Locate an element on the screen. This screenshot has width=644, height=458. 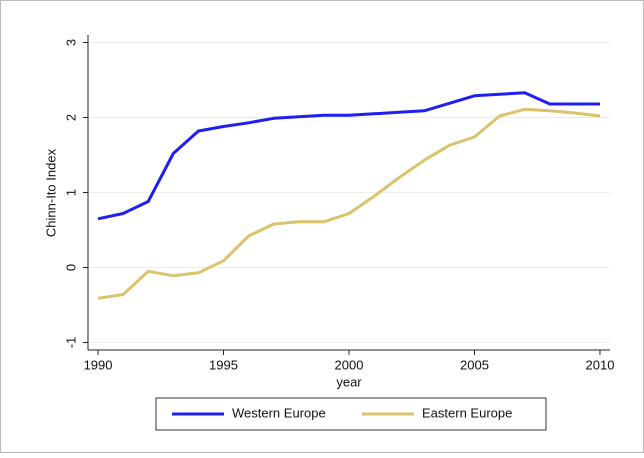
y-tick-label: 3 is located at coordinates (70, 42).